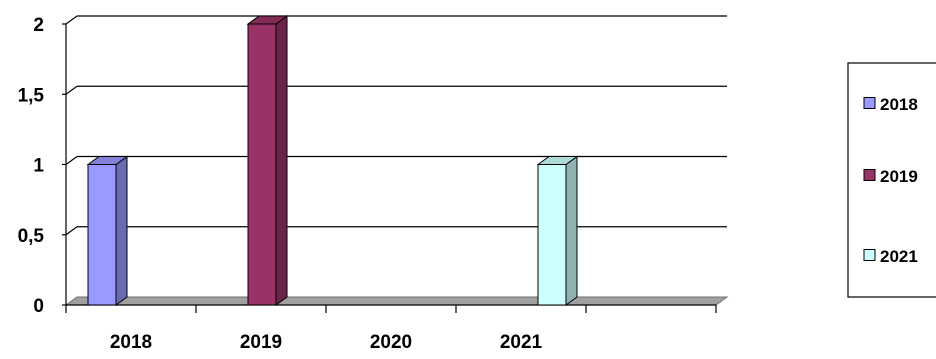  What do you see at coordinates (391, 342) in the screenshot?
I see `x-tick-label: 2020` at bounding box center [391, 342].